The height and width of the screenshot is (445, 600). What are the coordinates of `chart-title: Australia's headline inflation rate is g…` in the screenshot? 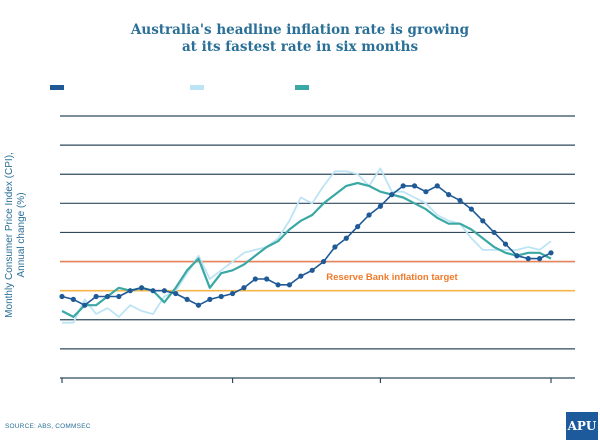 It's located at (300, 39).